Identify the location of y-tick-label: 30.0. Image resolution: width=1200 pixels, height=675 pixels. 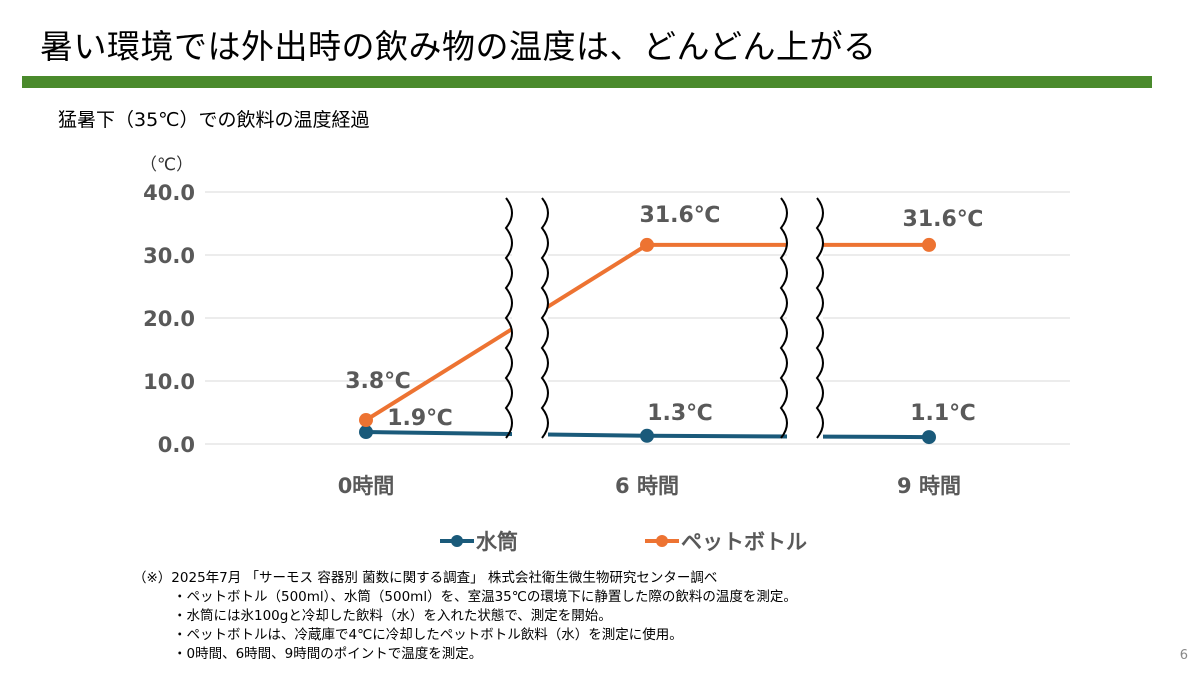
(169, 256).